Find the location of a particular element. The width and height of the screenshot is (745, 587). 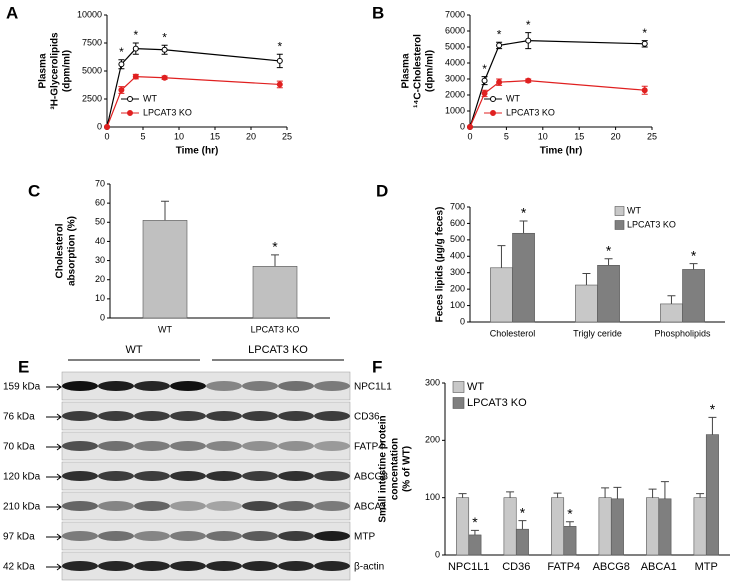

x-tick-label: NPC1L1 is located at coordinates (469, 567).